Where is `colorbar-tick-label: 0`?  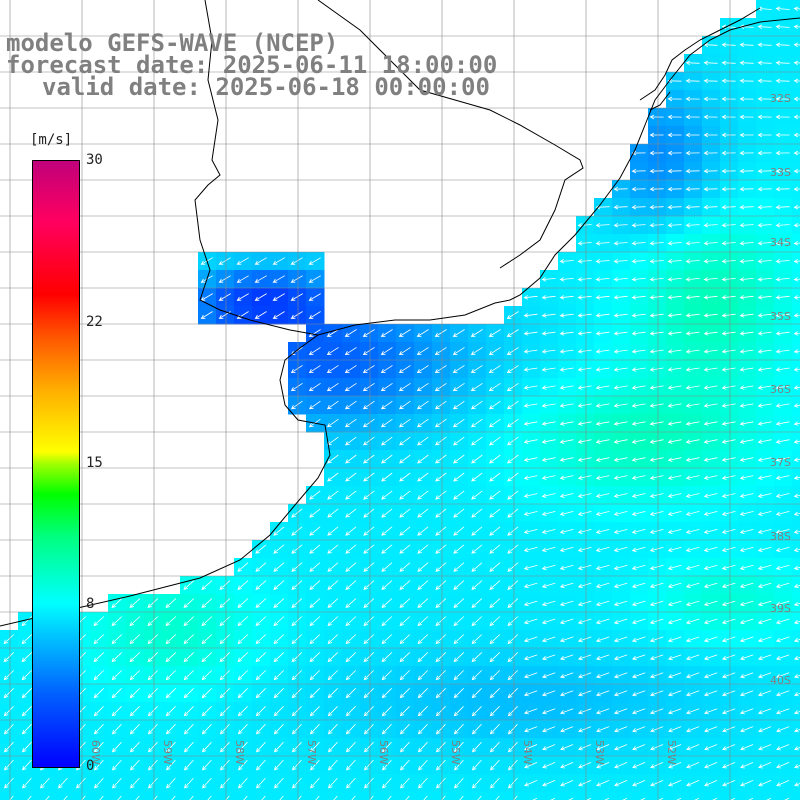
colorbar-tick-label: 0 is located at coordinates (90, 766).